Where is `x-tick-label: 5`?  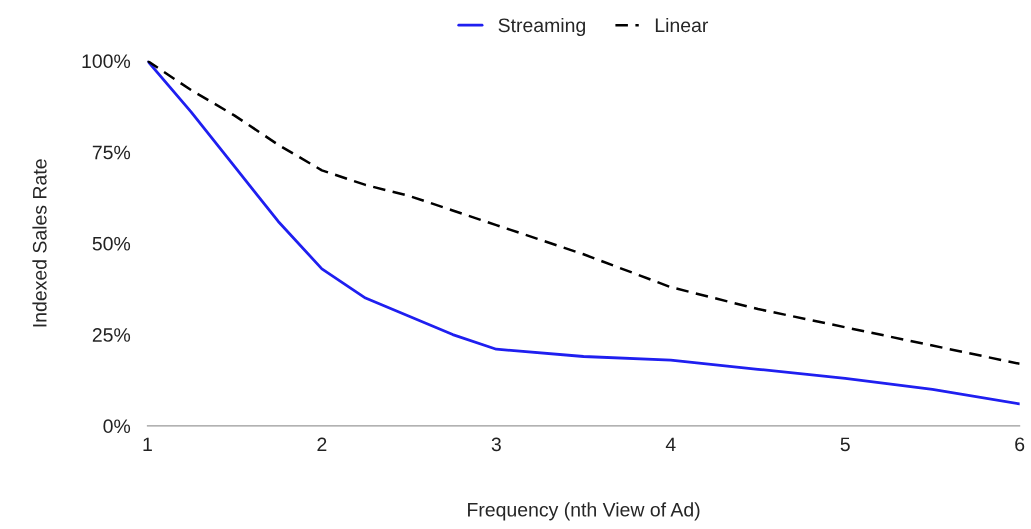 x-tick-label: 5 is located at coordinates (845, 444).